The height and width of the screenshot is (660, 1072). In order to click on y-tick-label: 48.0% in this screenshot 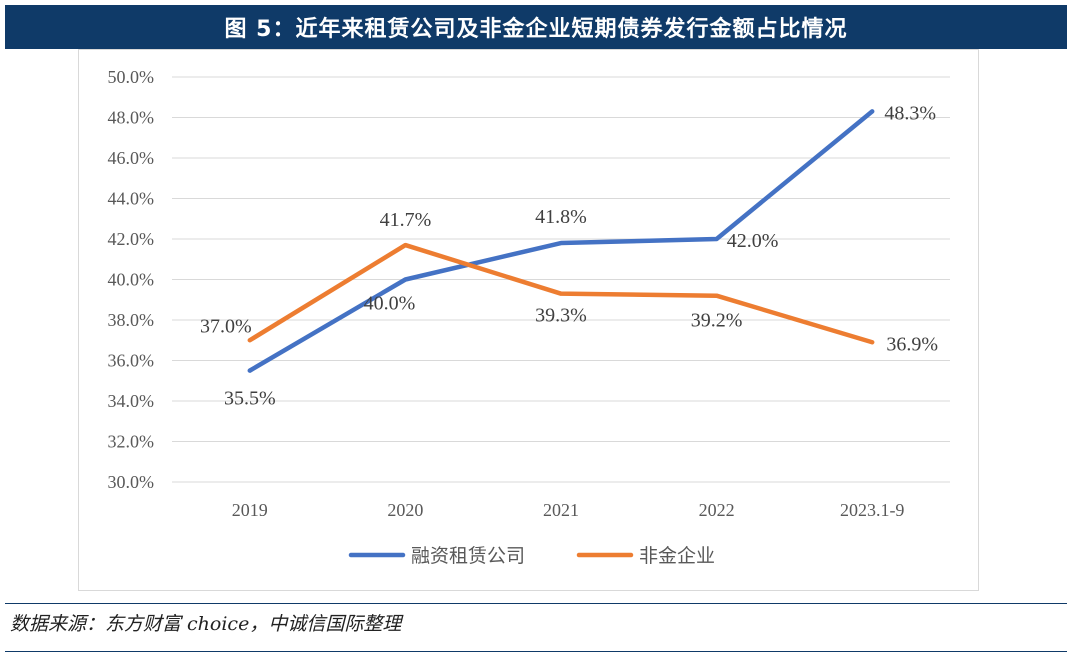, I will do `click(131, 118)`.